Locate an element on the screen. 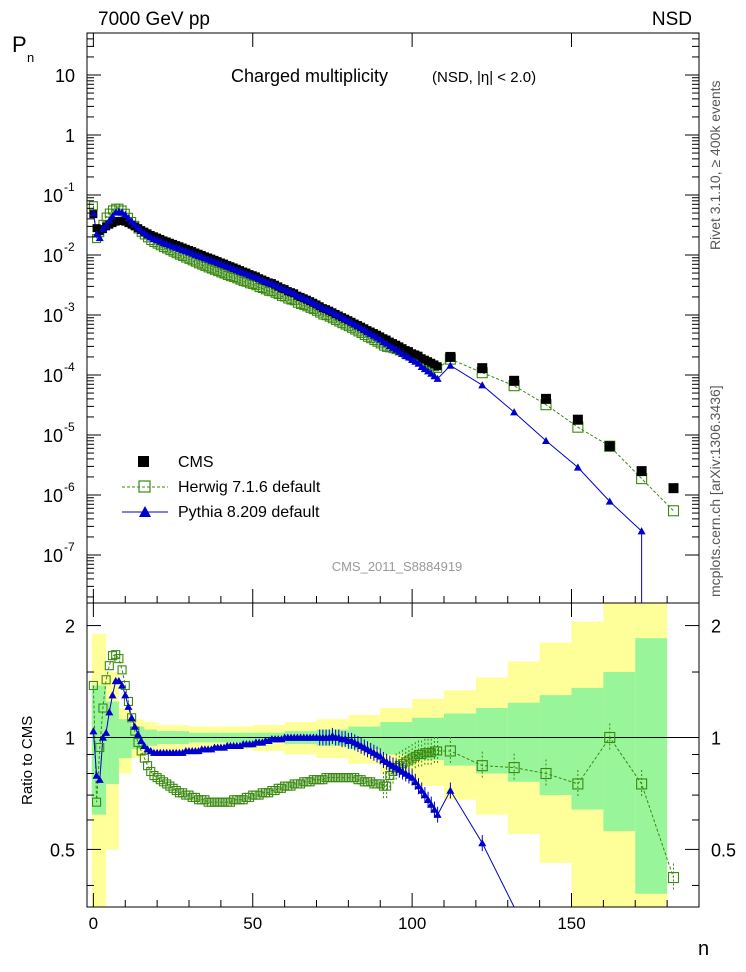  legend-marker-cms is located at coordinates (143, 461).